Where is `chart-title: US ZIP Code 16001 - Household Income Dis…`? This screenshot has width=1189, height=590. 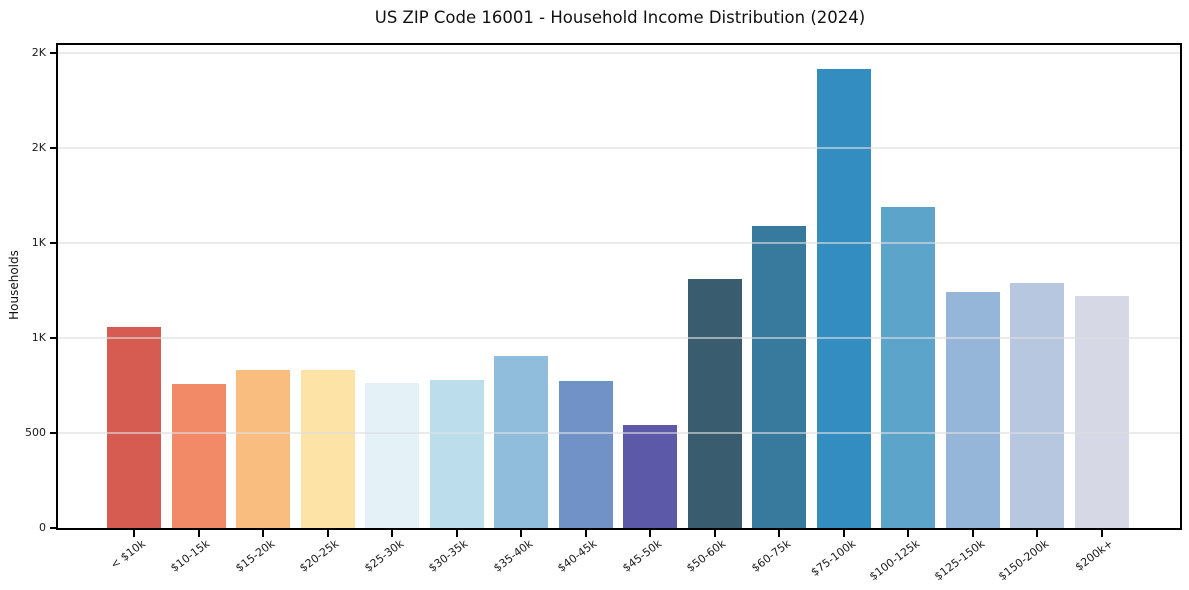 chart-title: US ZIP Code 16001 - Household Income Dis… is located at coordinates (620, 17).